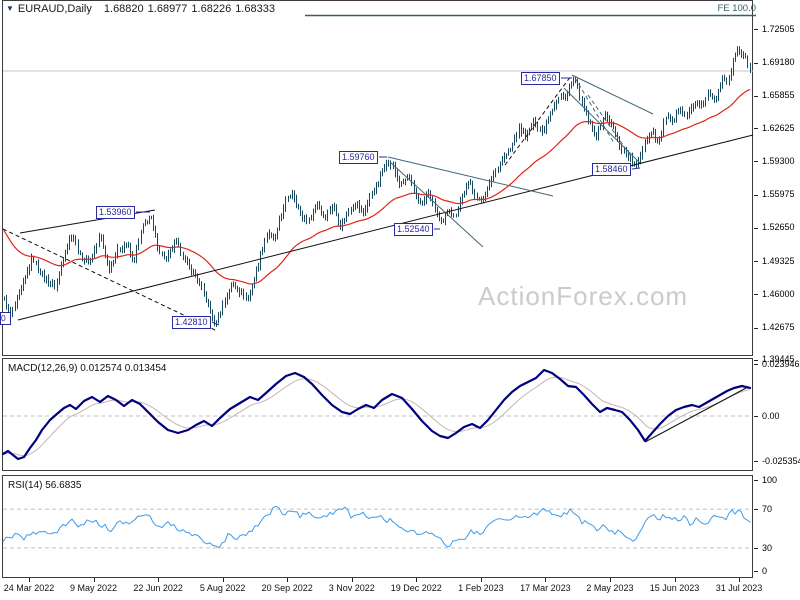 The image size is (800, 600). I want to click on price-tick-label: 1.72505, so click(778, 28).